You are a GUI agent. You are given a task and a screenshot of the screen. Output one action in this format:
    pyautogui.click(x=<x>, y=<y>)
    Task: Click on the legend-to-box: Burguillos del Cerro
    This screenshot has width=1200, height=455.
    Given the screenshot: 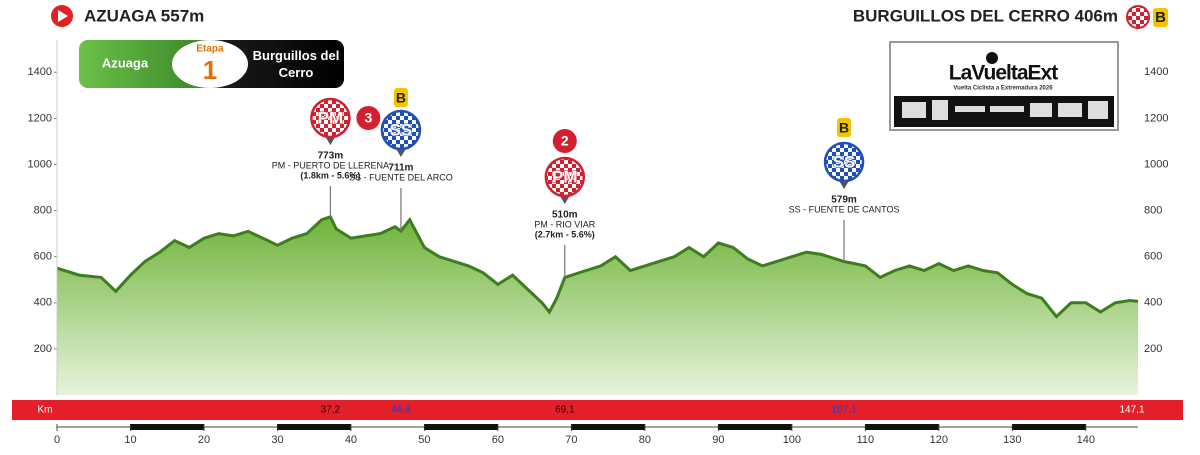 What is the action you would take?
    pyautogui.click(x=296, y=64)
    